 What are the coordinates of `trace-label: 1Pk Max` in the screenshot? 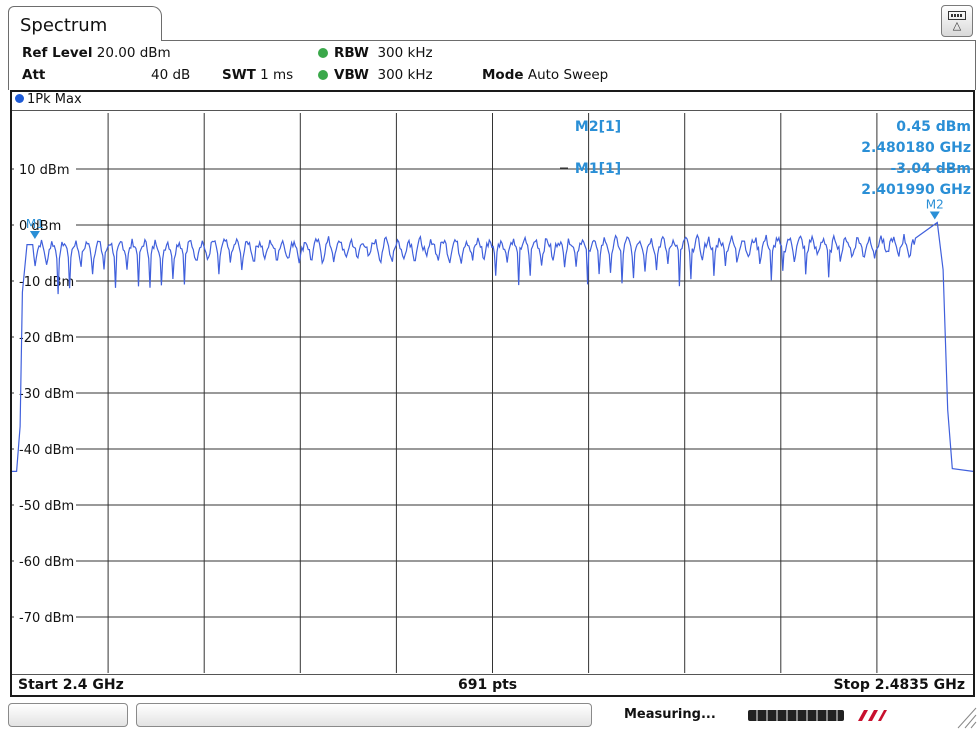 It's located at (54, 99).